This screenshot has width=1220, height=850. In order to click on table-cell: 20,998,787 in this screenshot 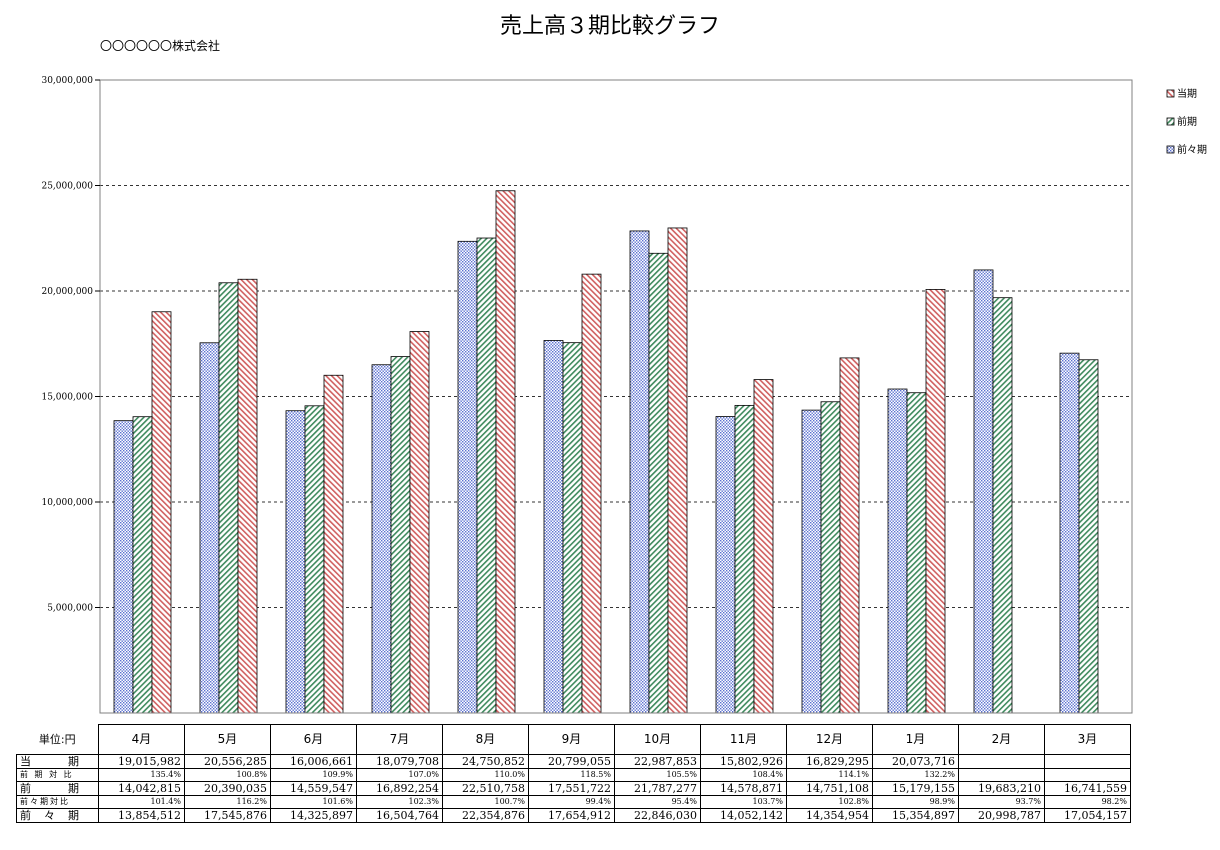, I will do `click(1001, 815)`.